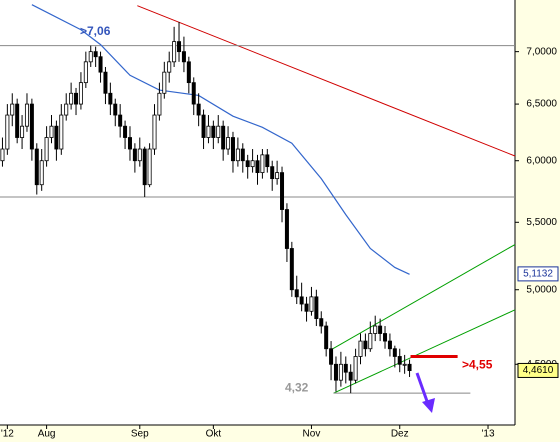 This screenshot has width=560, height=442. What do you see at coordinates (488, 434) in the screenshot?
I see `x-tick-label: '13` at bounding box center [488, 434].